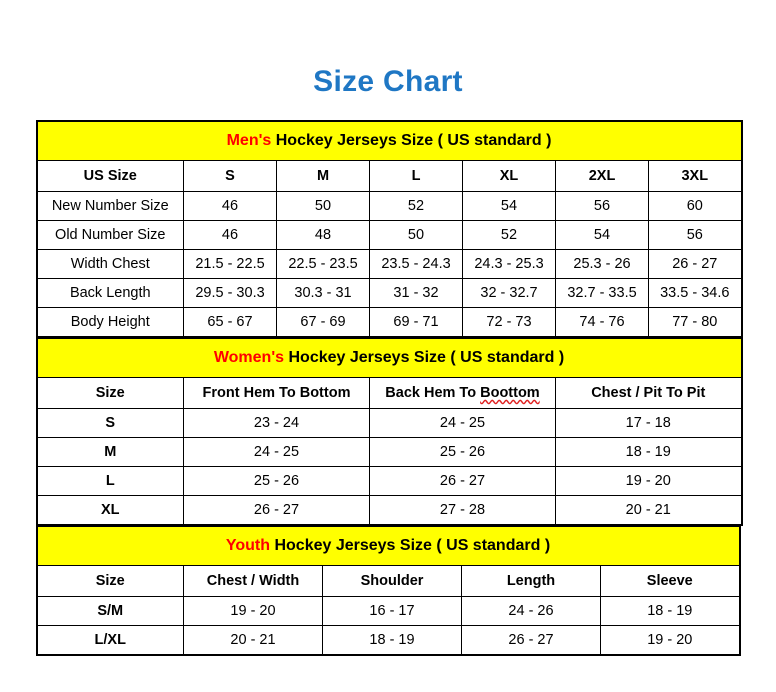  I want to click on table-row: S/M 19 - 20 16 - 17 24 - 26 18 - 19, so click(388, 611).